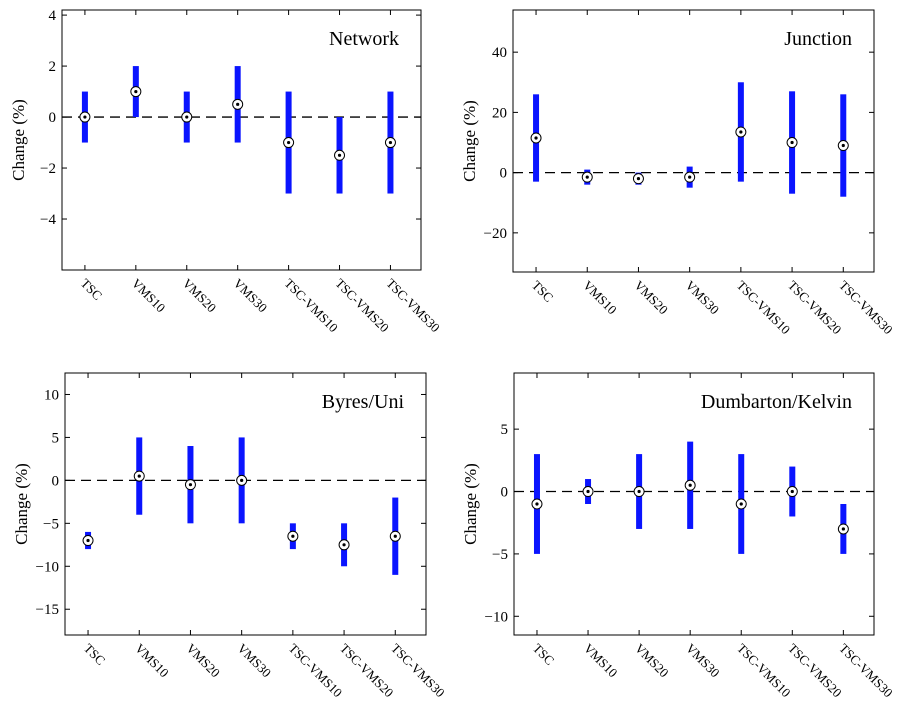  What do you see at coordinates (53, 16) in the screenshot?
I see `y-tick-label: 4` at bounding box center [53, 16].